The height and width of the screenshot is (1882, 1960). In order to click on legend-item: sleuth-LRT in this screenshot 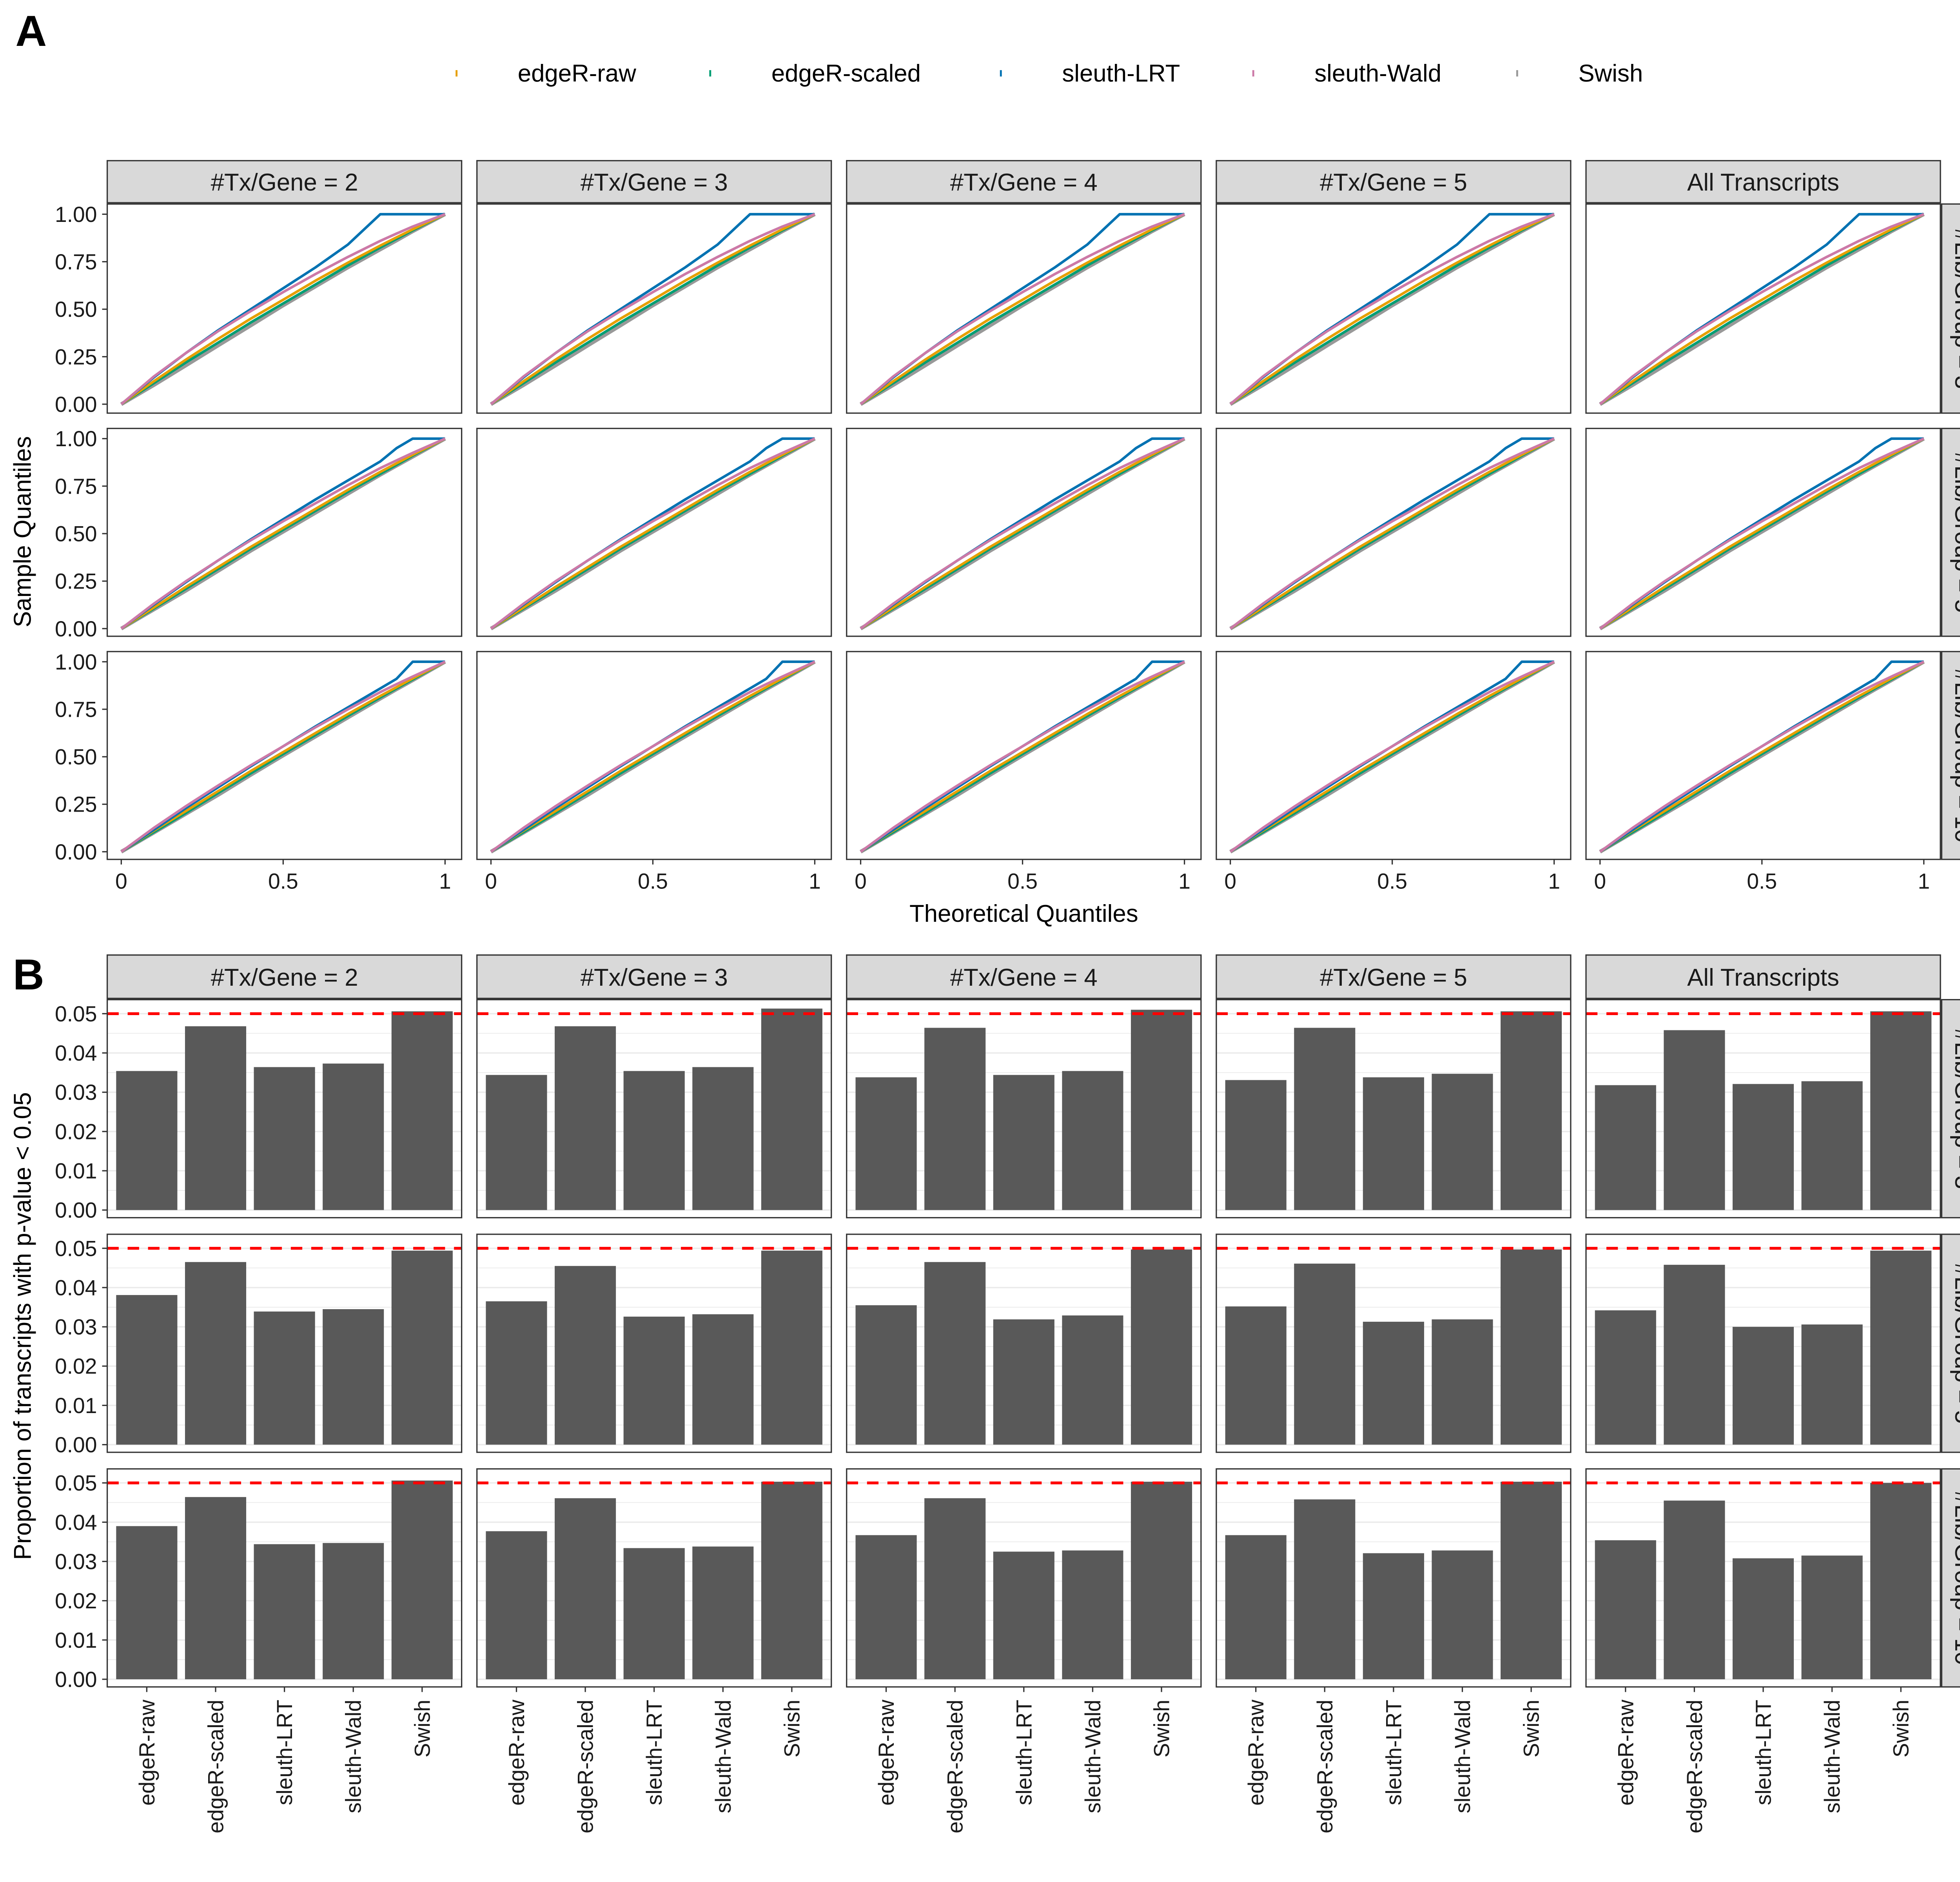, I will do `click(1090, 73)`.